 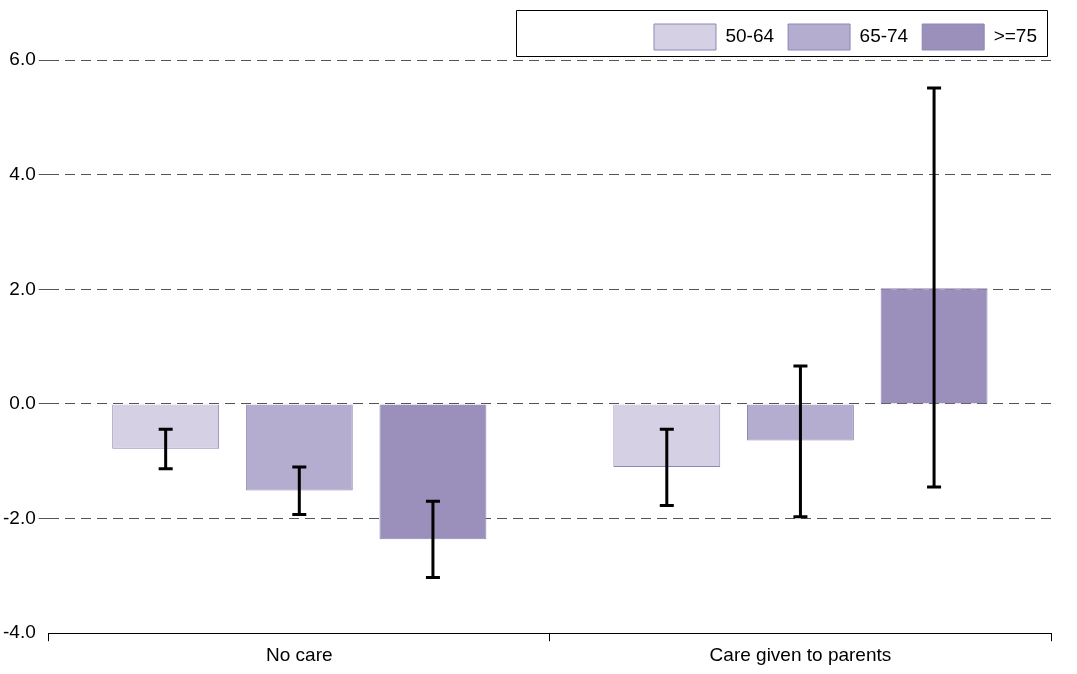 What do you see at coordinates (19, 517) in the screenshot?
I see `y-tick-label: -2.0` at bounding box center [19, 517].